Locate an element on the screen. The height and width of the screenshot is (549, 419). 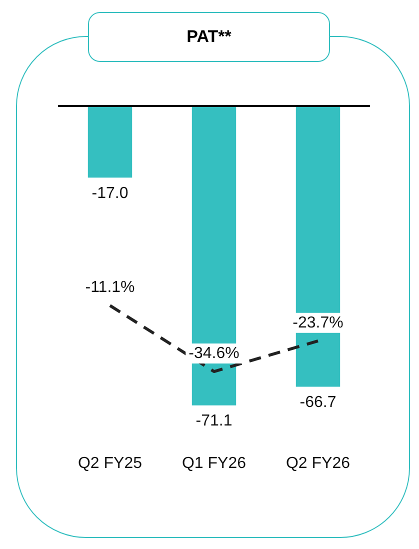
x-tick-label: Q1 FY26 is located at coordinates (214, 463).